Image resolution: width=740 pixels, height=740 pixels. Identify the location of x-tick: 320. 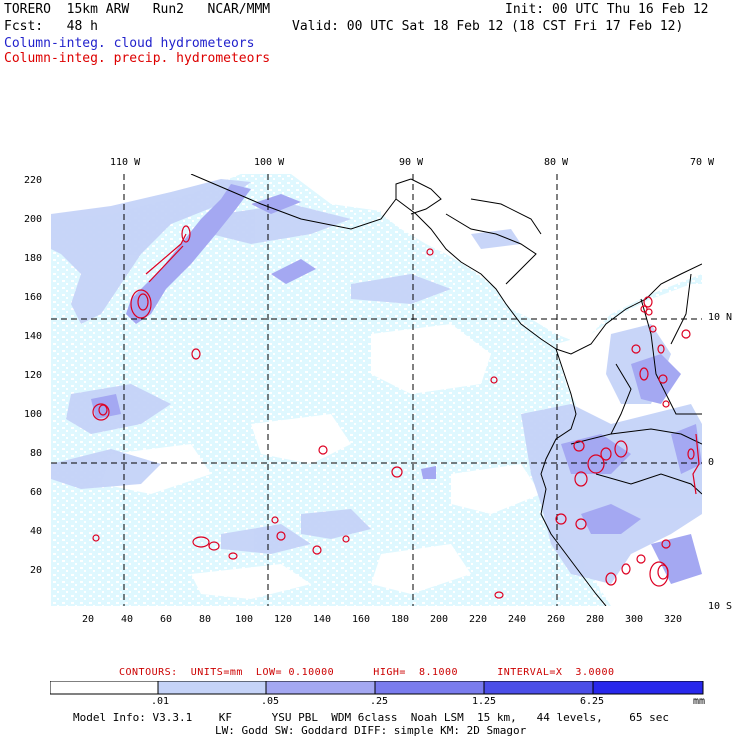
(673, 619).